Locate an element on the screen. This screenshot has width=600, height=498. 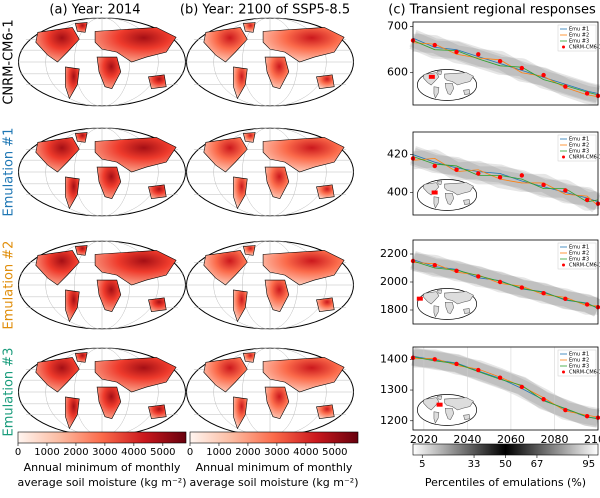
row-label: CNRM-CM6-1 is located at coordinates (9, 61).